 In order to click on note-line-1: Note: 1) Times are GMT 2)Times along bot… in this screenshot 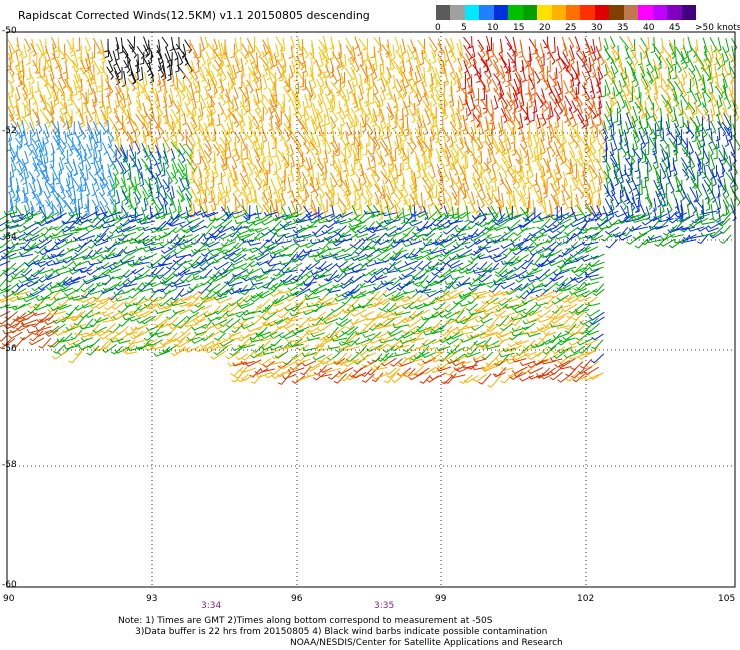, I will do `click(305, 621)`.